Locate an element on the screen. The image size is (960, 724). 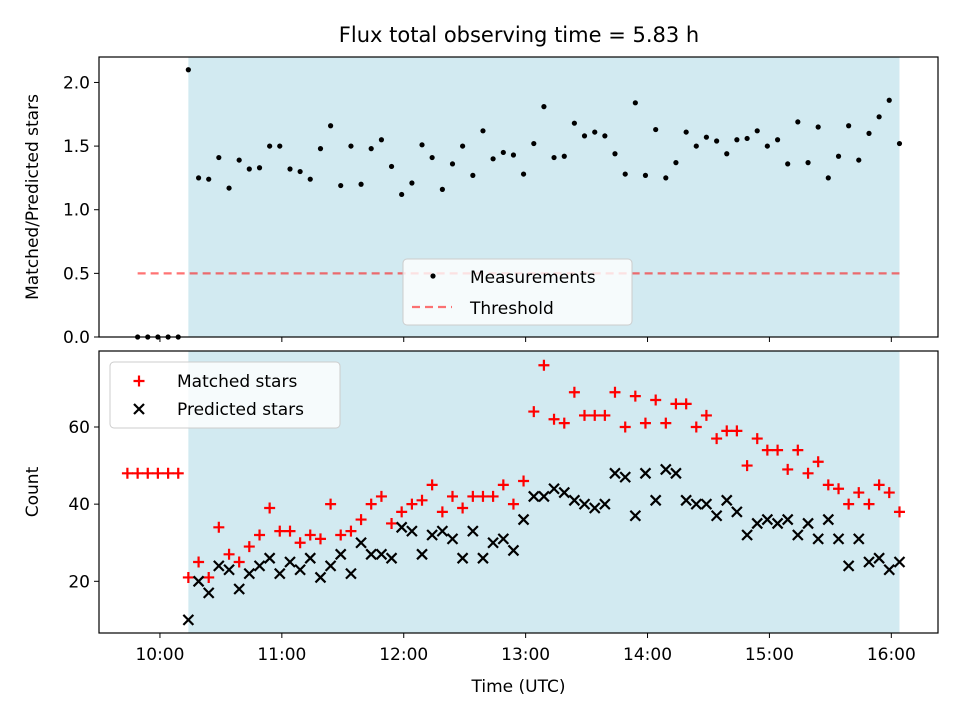
legend-label: Threshold is located at coordinates (511, 309).